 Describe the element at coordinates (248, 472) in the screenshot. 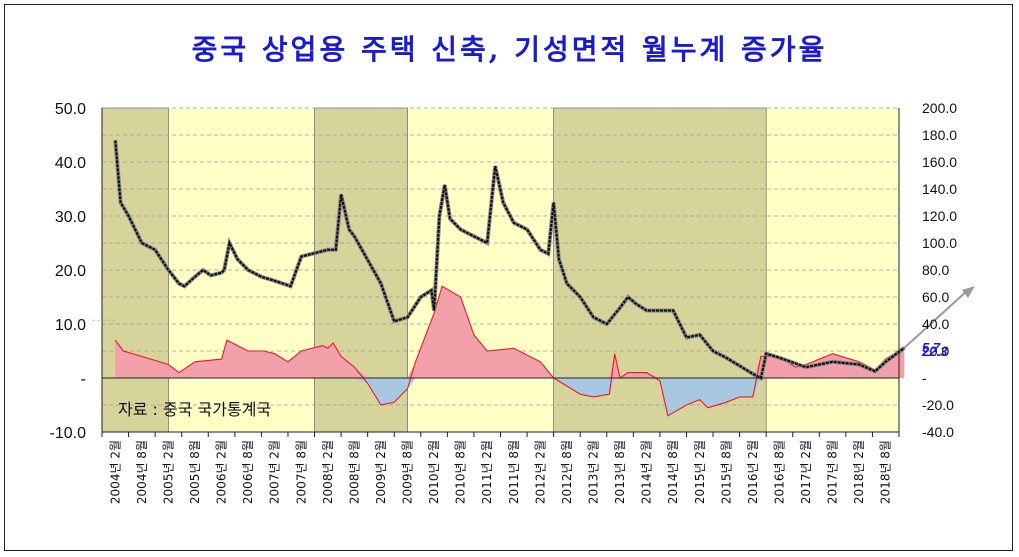

I see `x-tick-5: 2006년 8월` at that location.